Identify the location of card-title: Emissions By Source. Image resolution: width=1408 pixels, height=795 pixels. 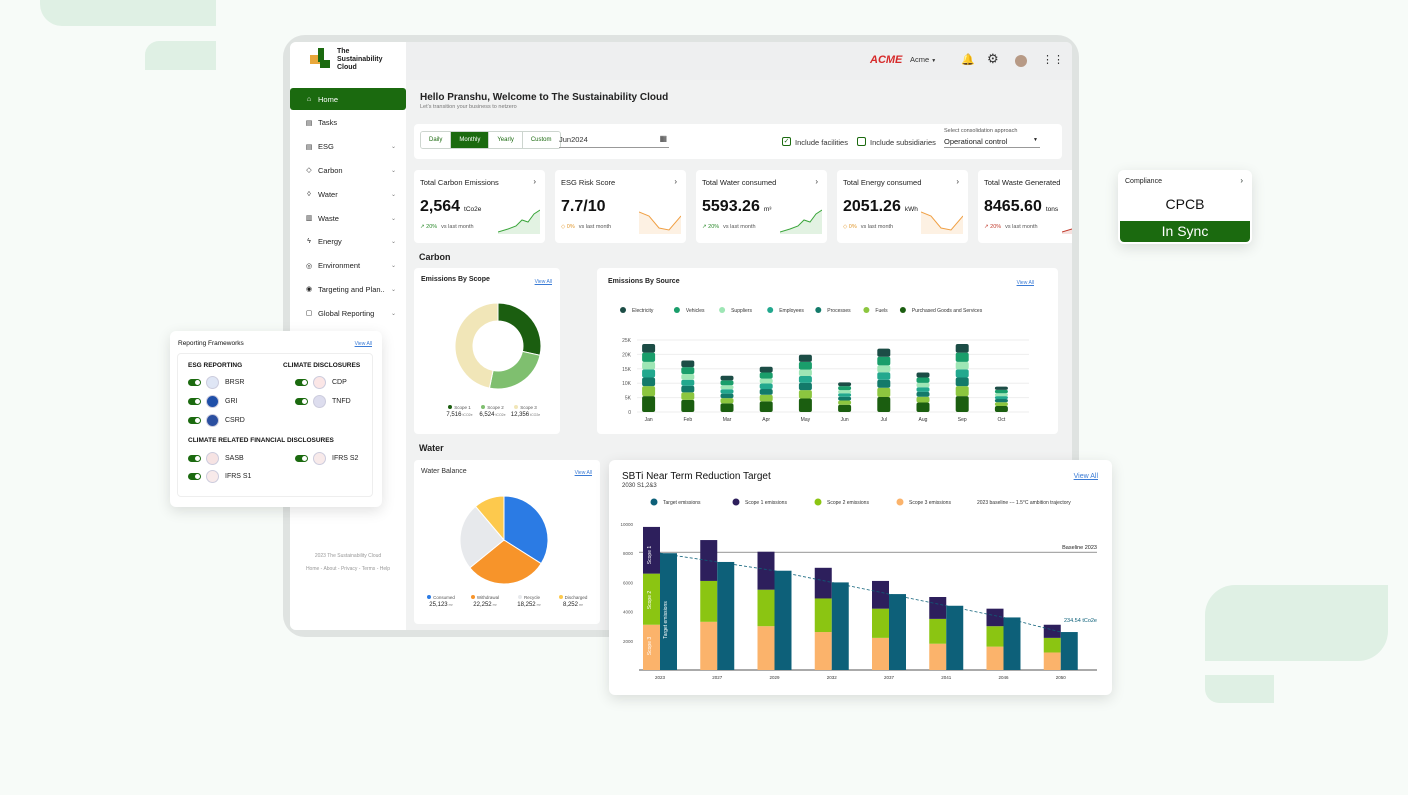
(644, 281).